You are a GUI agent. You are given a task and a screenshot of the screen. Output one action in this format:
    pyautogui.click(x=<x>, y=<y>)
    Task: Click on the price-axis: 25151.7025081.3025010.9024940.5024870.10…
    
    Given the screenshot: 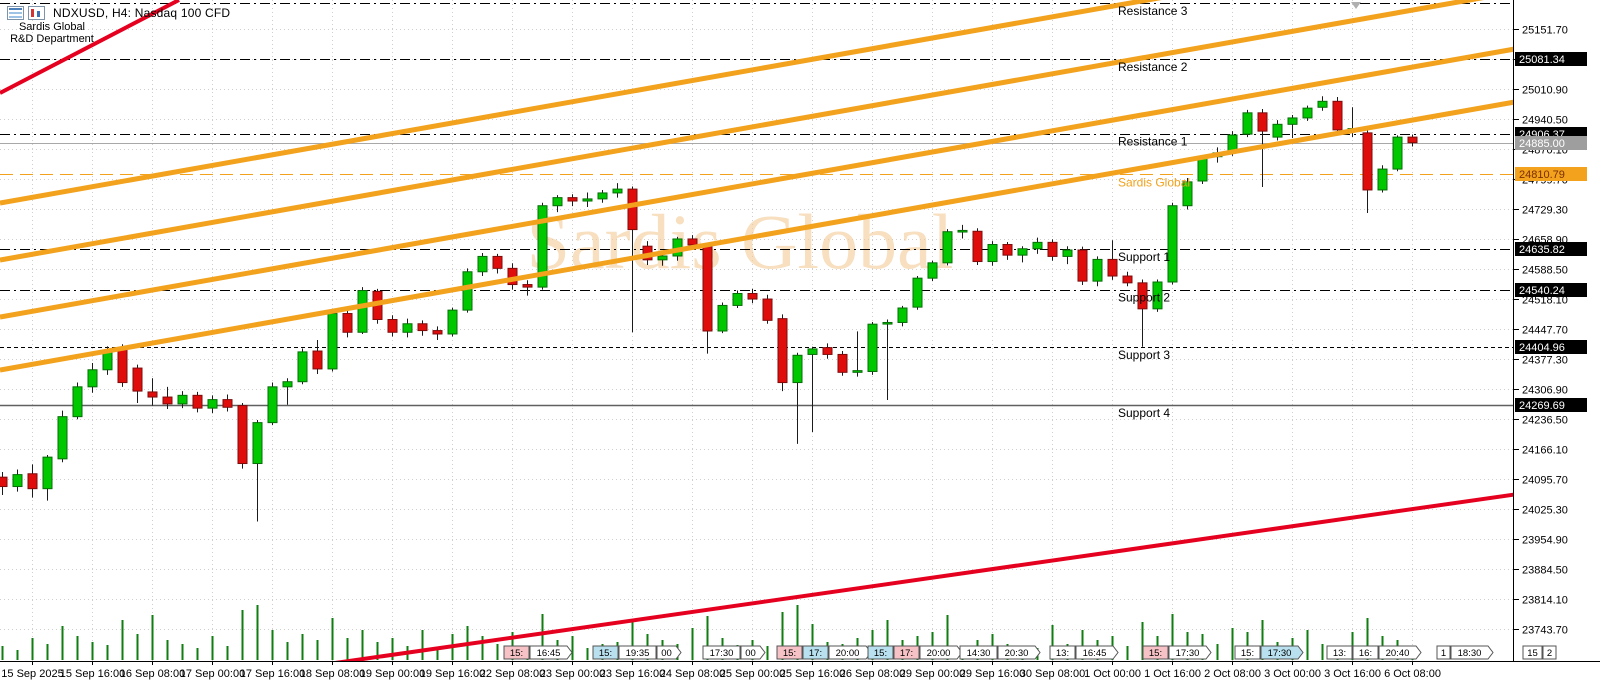 What is the action you would take?
    pyautogui.click(x=1550, y=331)
    